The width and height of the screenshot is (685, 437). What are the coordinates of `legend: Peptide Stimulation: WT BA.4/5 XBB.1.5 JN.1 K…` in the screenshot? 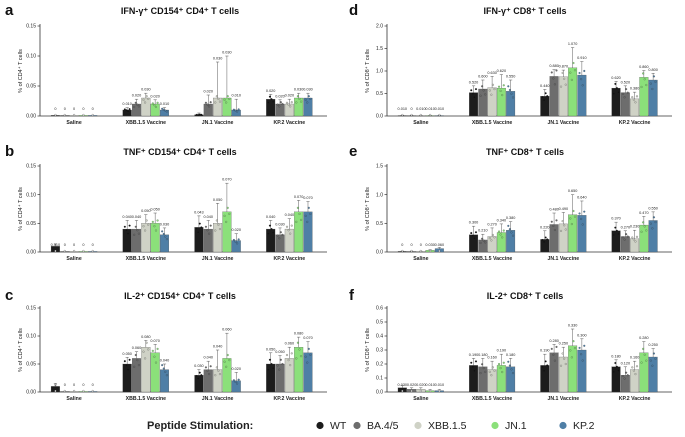 It's located at (371, 426).